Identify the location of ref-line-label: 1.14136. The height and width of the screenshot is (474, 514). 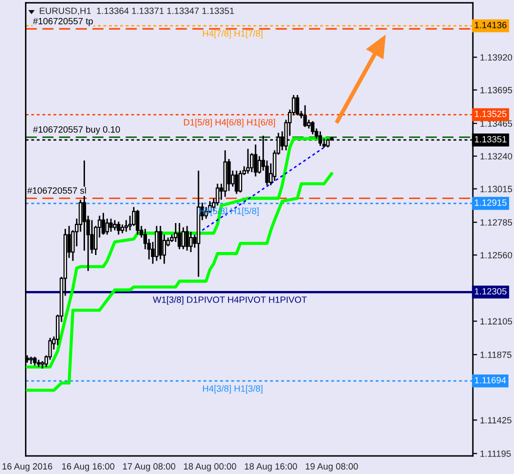
(490, 25).